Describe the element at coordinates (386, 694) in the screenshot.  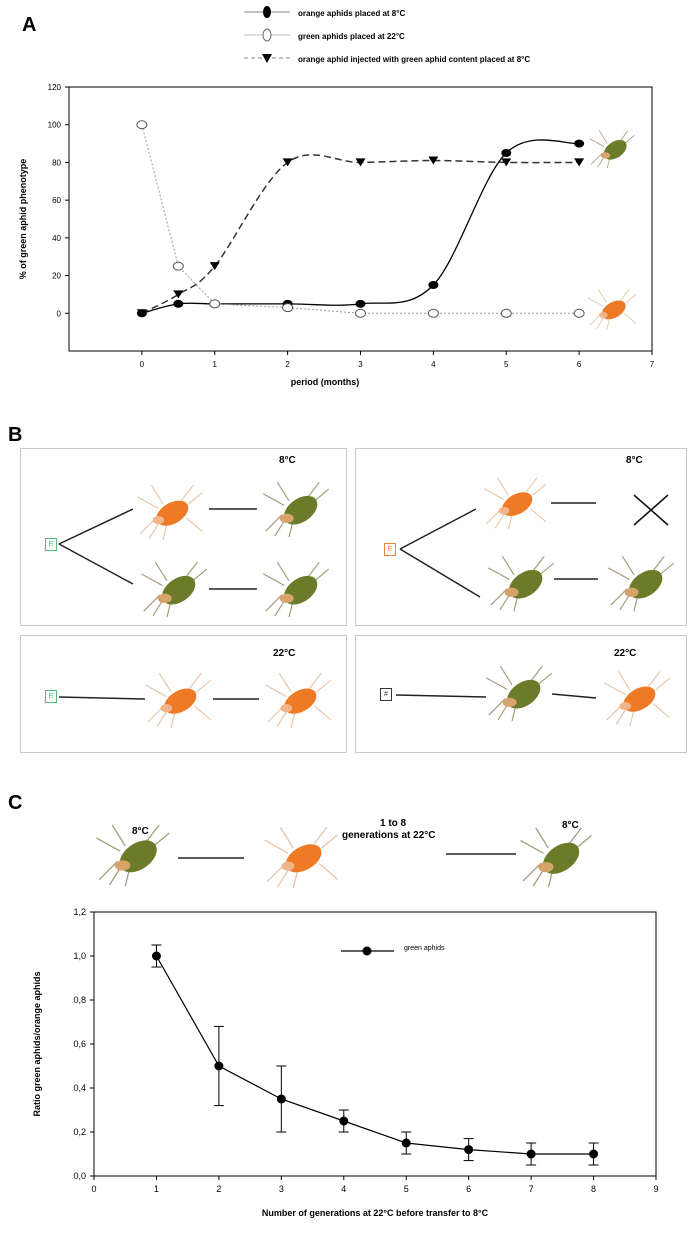
I see `box4-marker: #` at that location.